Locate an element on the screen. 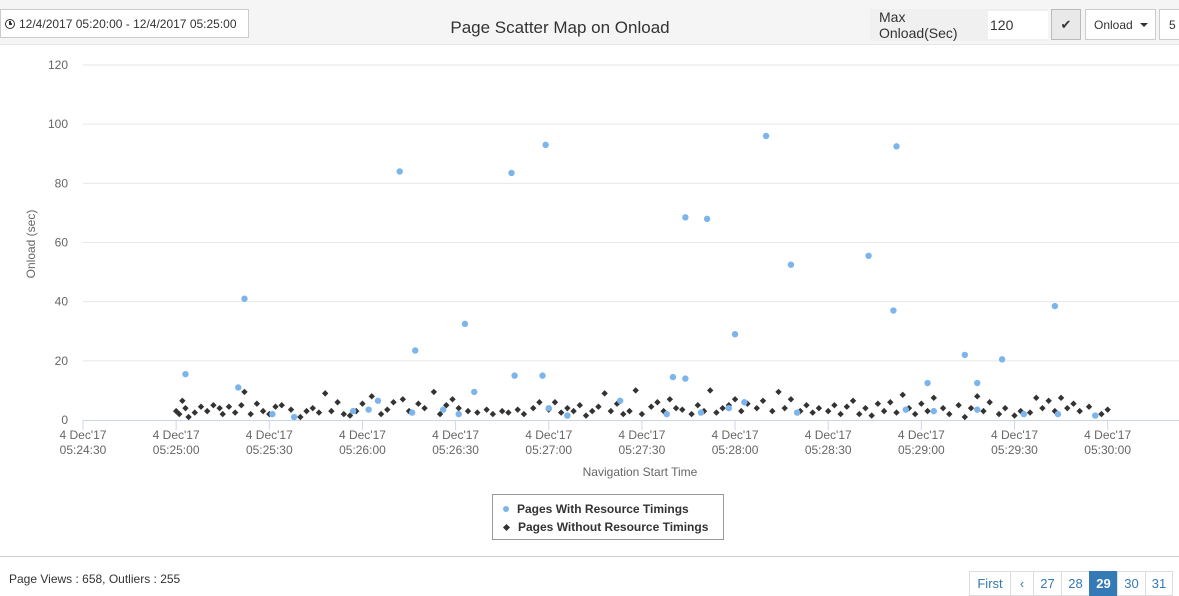  page-button: 30 is located at coordinates (1131, 583).